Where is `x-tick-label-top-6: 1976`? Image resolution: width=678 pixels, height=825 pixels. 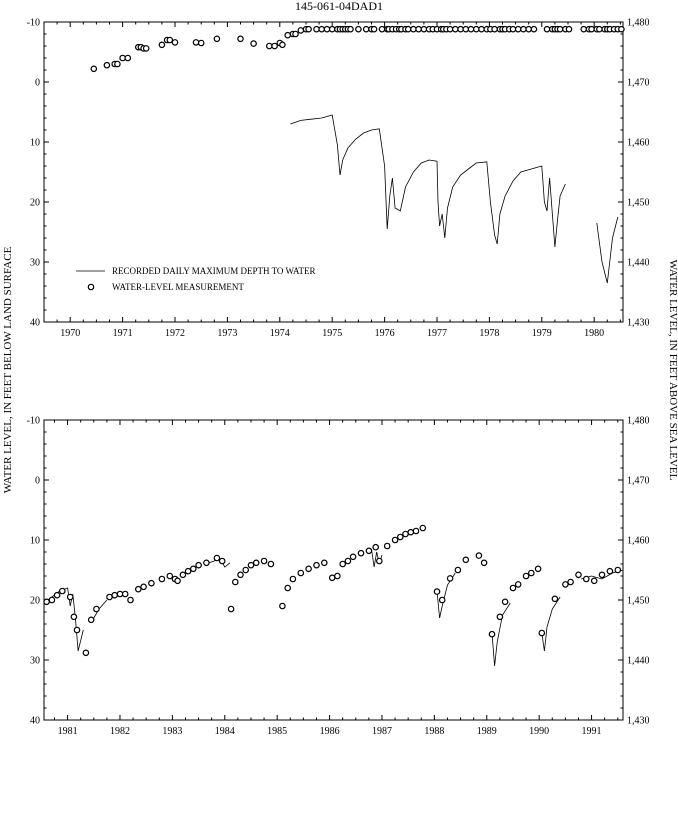 x-tick-label-top-6: 1976 is located at coordinates (385, 333).